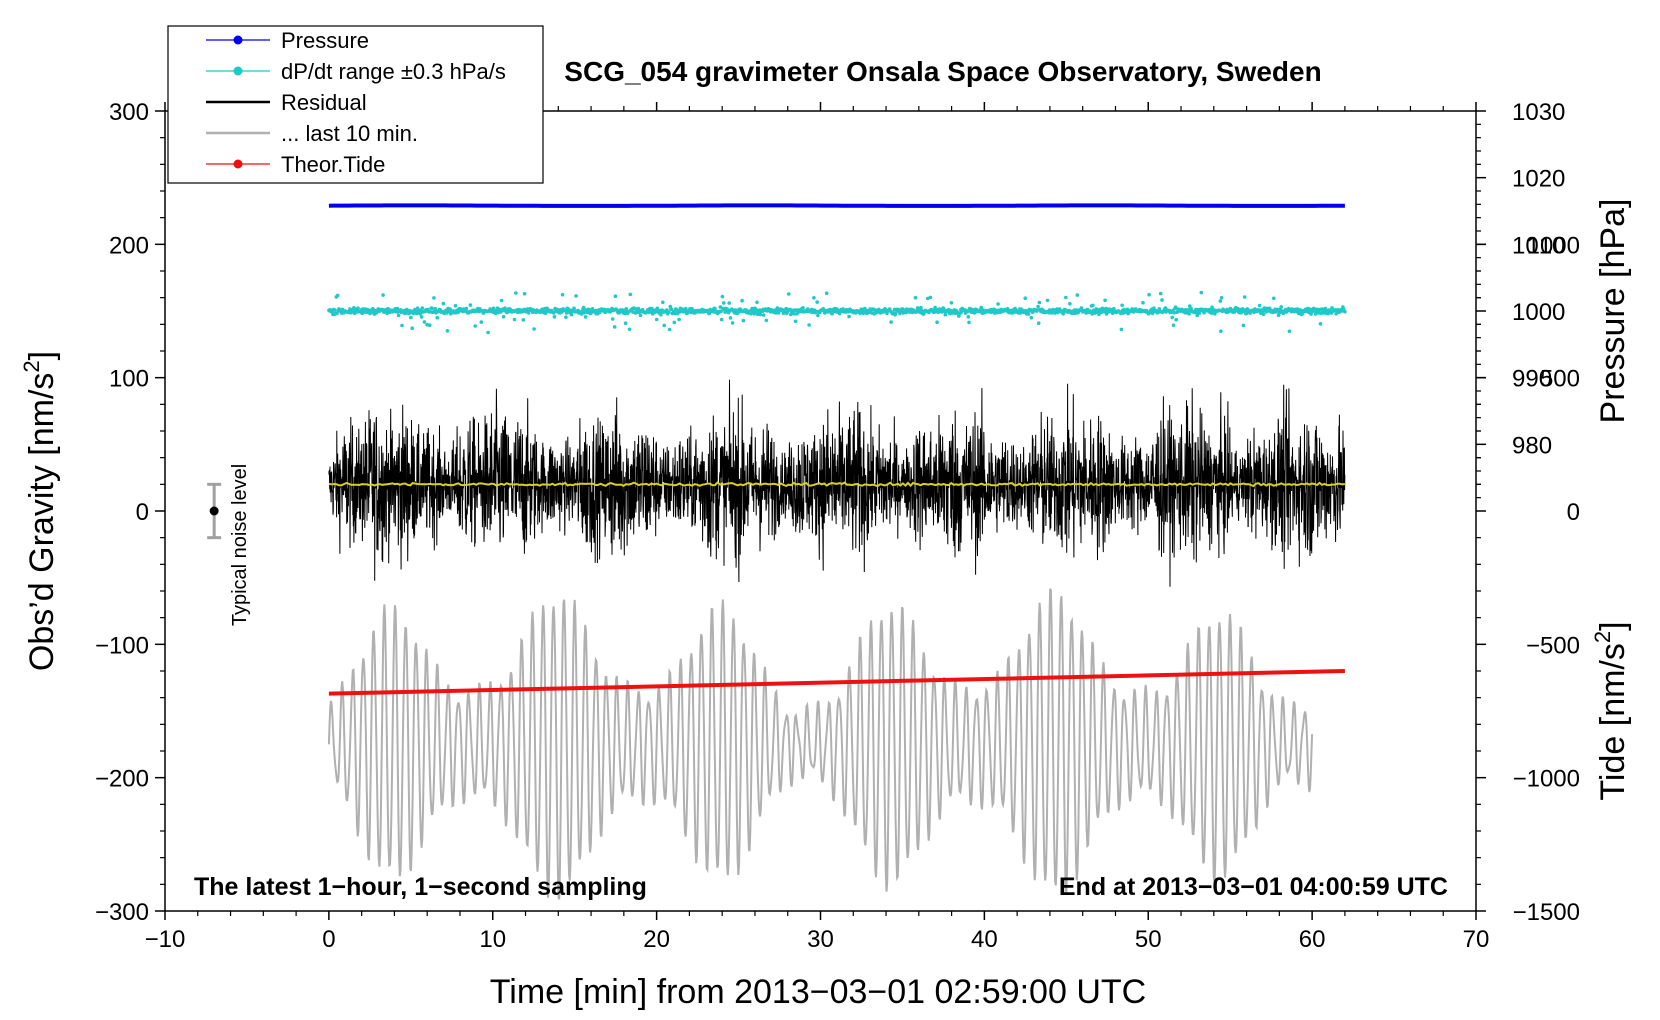 This screenshot has height=1020, width=1660. Describe the element at coordinates (122, 779) in the screenshot. I see `y-tick-label: −200` at that location.